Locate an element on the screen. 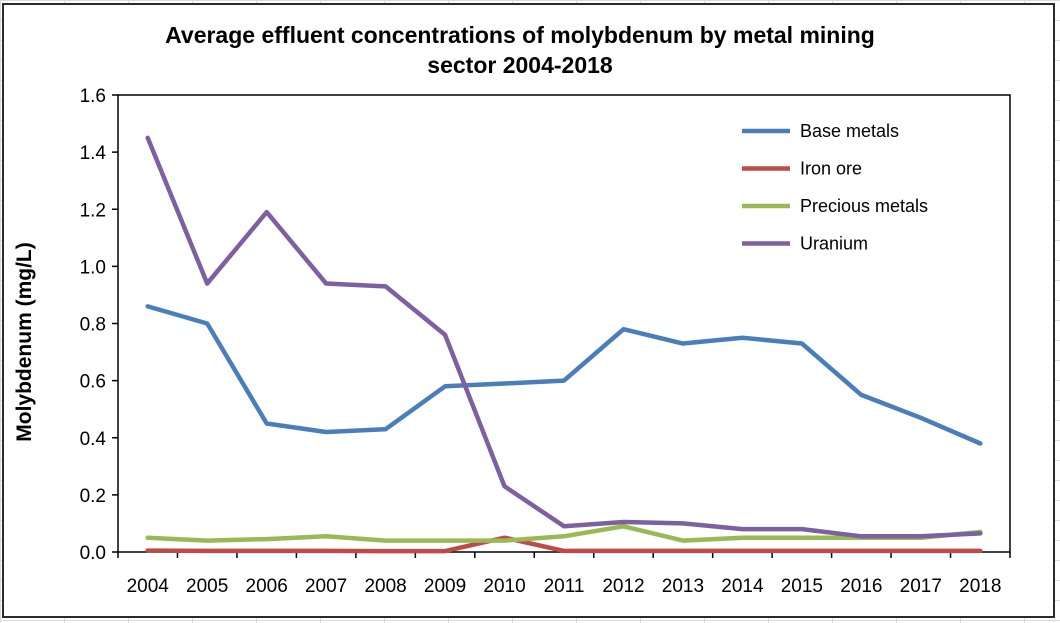 The width and height of the screenshot is (1060, 623). x-tick-label: 2005 is located at coordinates (207, 586).